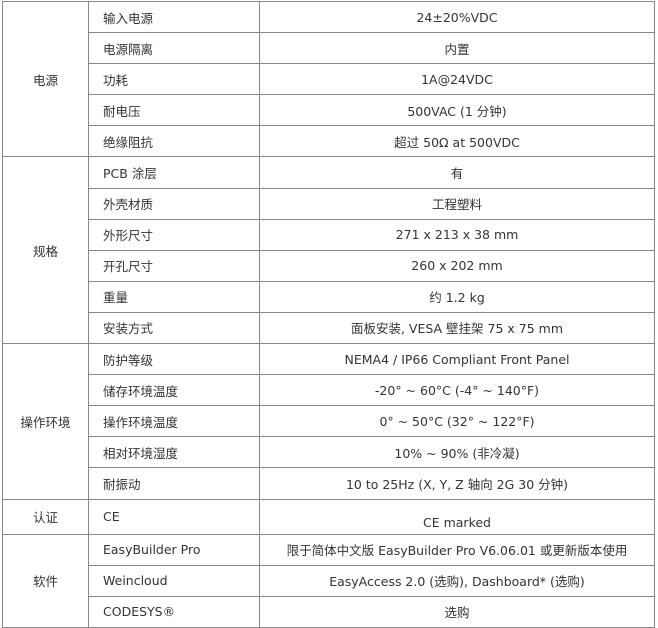 Image resolution: width=658 pixels, height=628 pixels. Describe the element at coordinates (457, 359) in the screenshot. I see `spec-value: NEMA4 / IP66 Compliant Front Panel` at that location.